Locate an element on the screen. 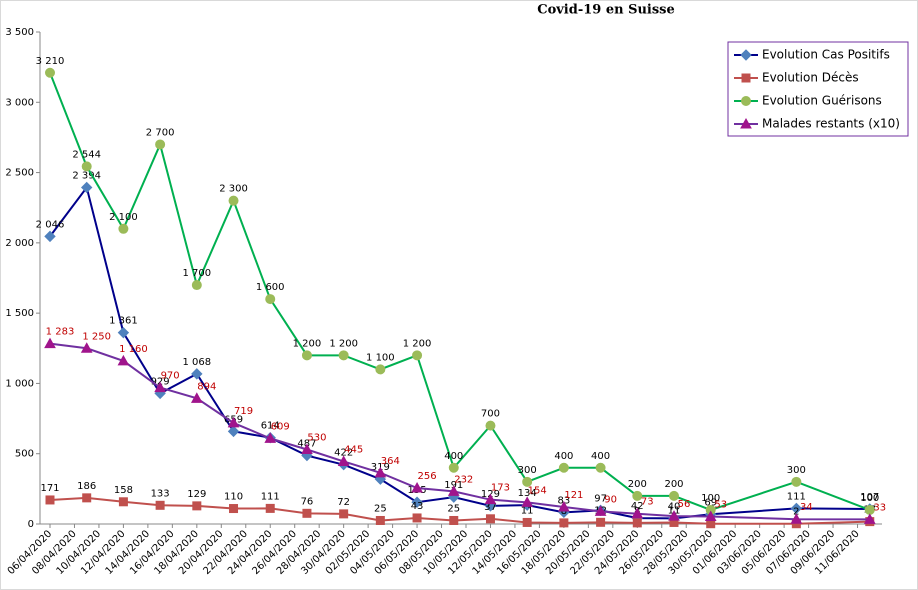 This screenshot has height=590, width=918. data-label: 107 is located at coordinates (869, 497).